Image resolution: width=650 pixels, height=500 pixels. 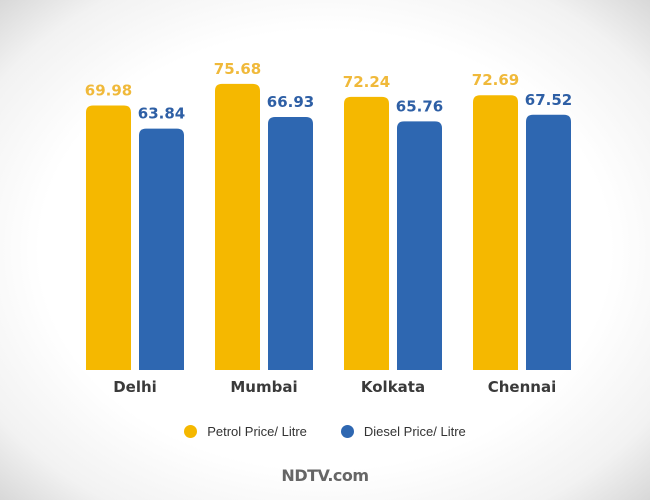 What do you see at coordinates (419, 106) in the screenshot?
I see `diesel-value-label-kolkata: 65.76` at bounding box center [419, 106].